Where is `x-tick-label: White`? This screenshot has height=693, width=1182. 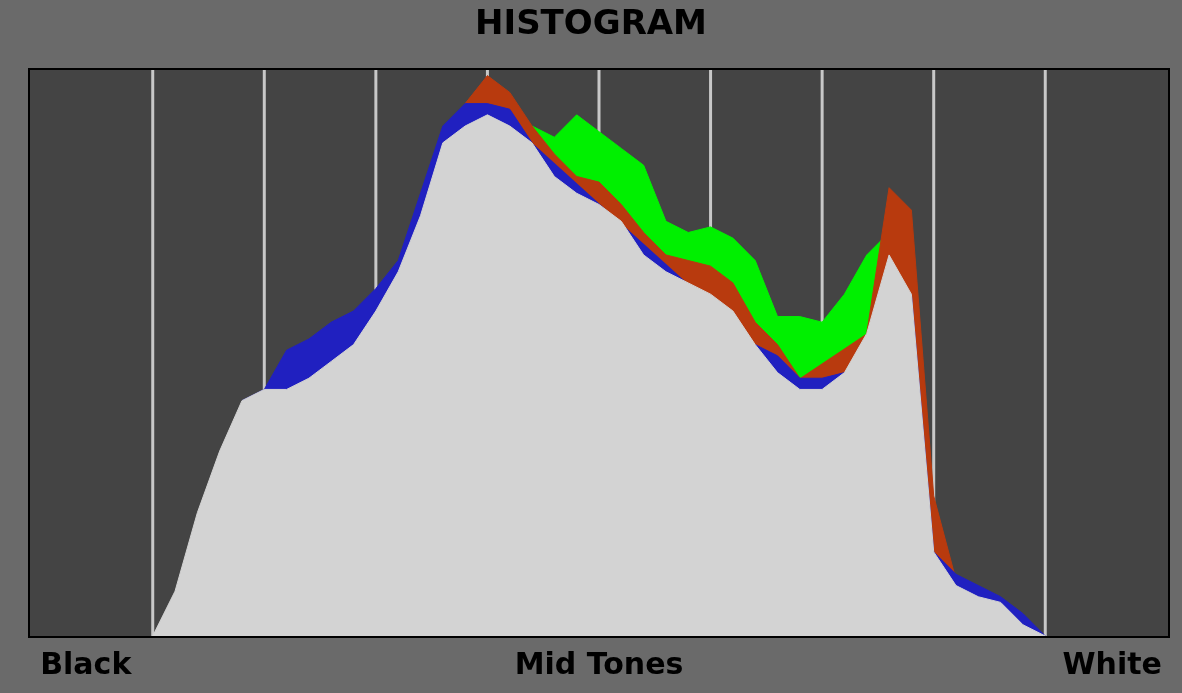
x-tick-label: White is located at coordinates (1112, 663).